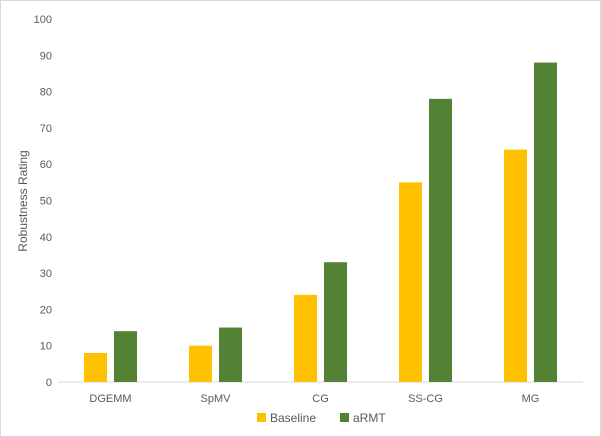 This screenshot has height=437, width=601. Describe the element at coordinates (46, 347) in the screenshot. I see `y-tick-label: 10` at that location.